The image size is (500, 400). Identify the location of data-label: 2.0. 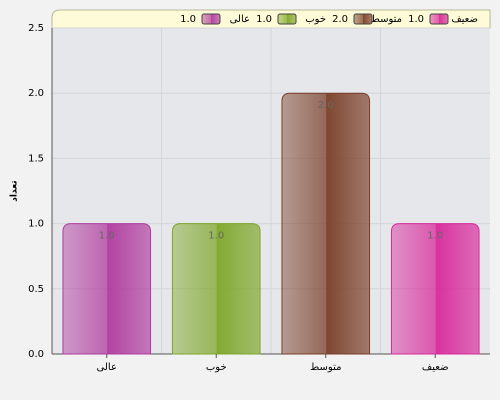
(326, 105).